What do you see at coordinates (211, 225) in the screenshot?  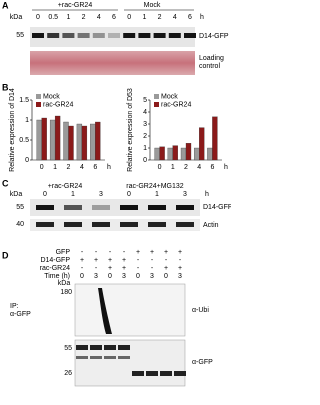 I see `label: Actin` at bounding box center [211, 225].